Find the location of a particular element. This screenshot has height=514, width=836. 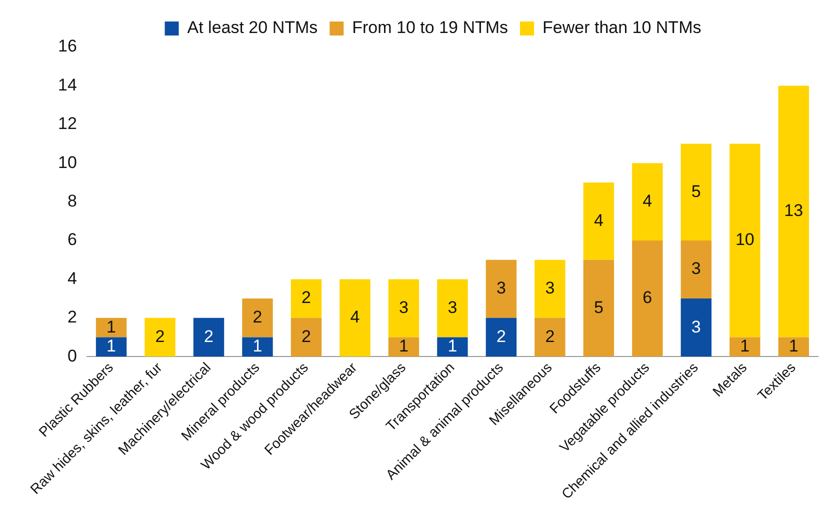

y-tick-label: 6 is located at coordinates (72, 240).